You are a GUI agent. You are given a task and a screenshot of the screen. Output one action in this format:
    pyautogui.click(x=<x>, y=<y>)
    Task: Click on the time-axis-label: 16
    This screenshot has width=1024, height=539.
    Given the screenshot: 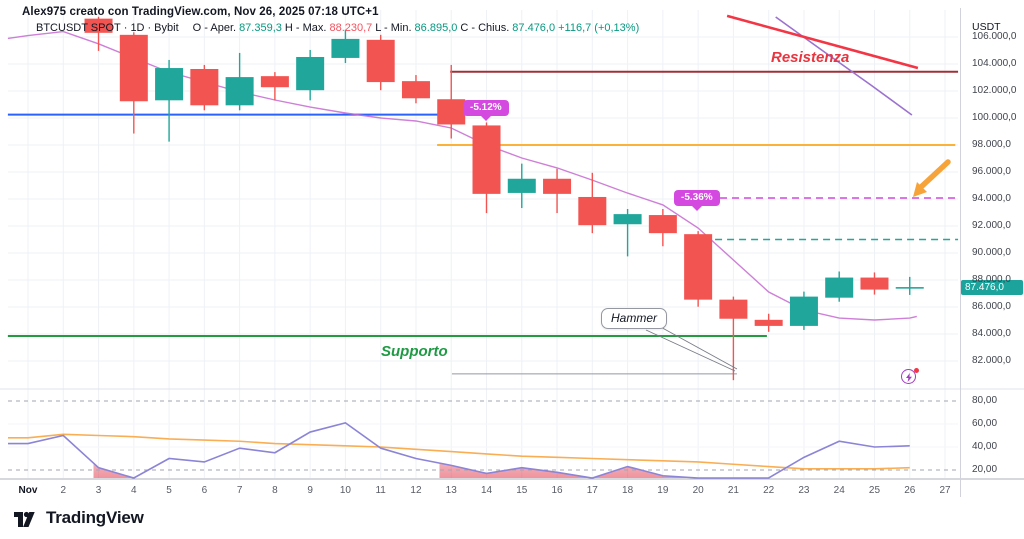 What is the action you would take?
    pyautogui.click(x=557, y=490)
    